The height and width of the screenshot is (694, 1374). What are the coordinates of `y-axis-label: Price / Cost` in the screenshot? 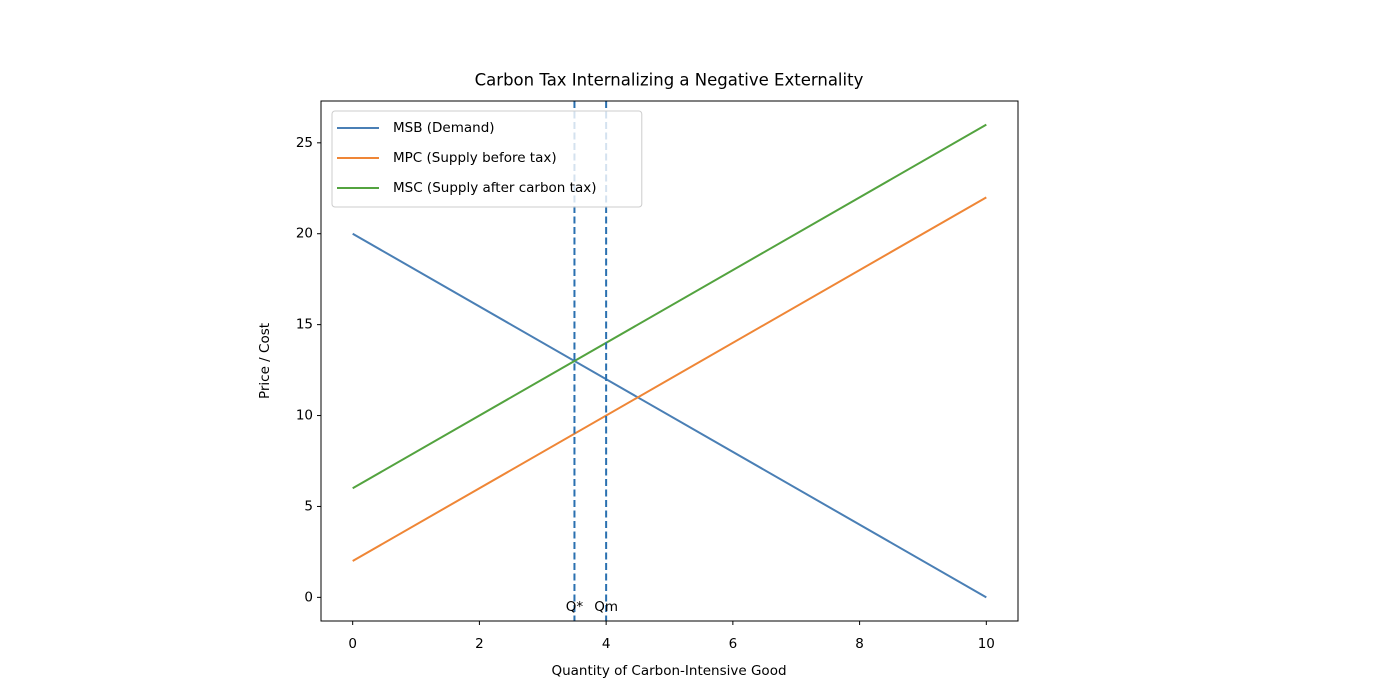 It's located at (265, 361).